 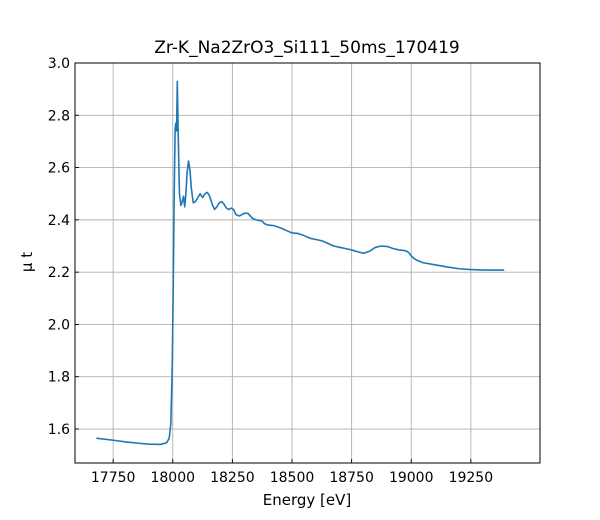 I want to click on x-tick-label: 18500, so click(x=292, y=478).